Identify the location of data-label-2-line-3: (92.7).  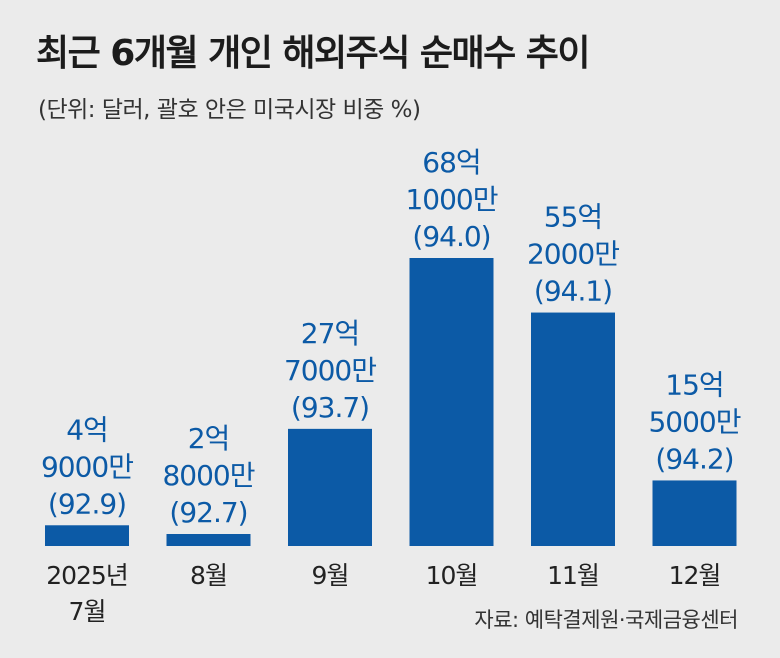
(208, 512).